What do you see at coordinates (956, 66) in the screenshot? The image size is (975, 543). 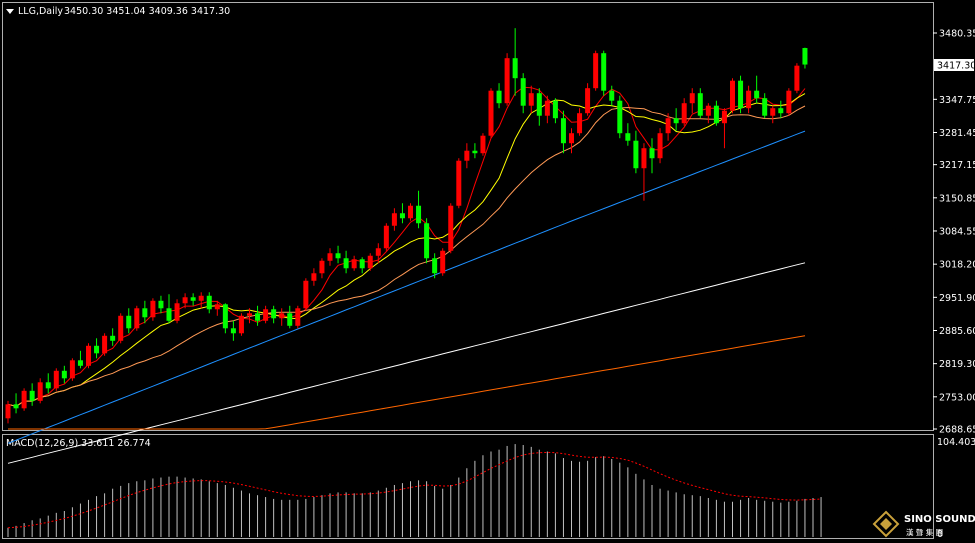 I see `current-price-label: 3417.30` at bounding box center [956, 66].